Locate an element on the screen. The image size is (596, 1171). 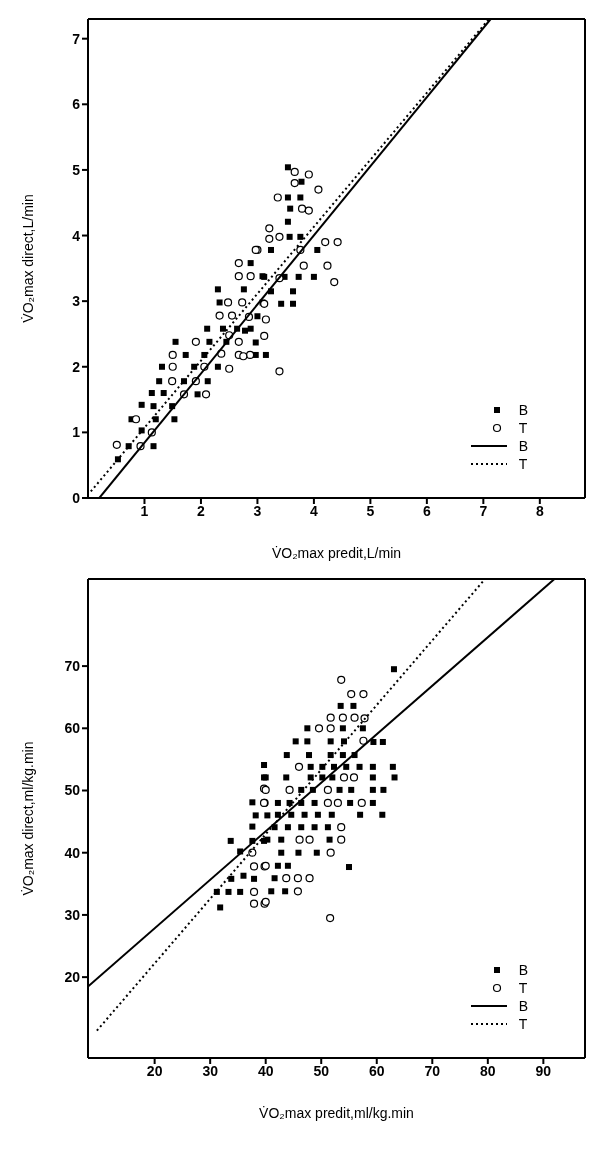
y-tick-label: 20 is located at coordinates (72, 977).